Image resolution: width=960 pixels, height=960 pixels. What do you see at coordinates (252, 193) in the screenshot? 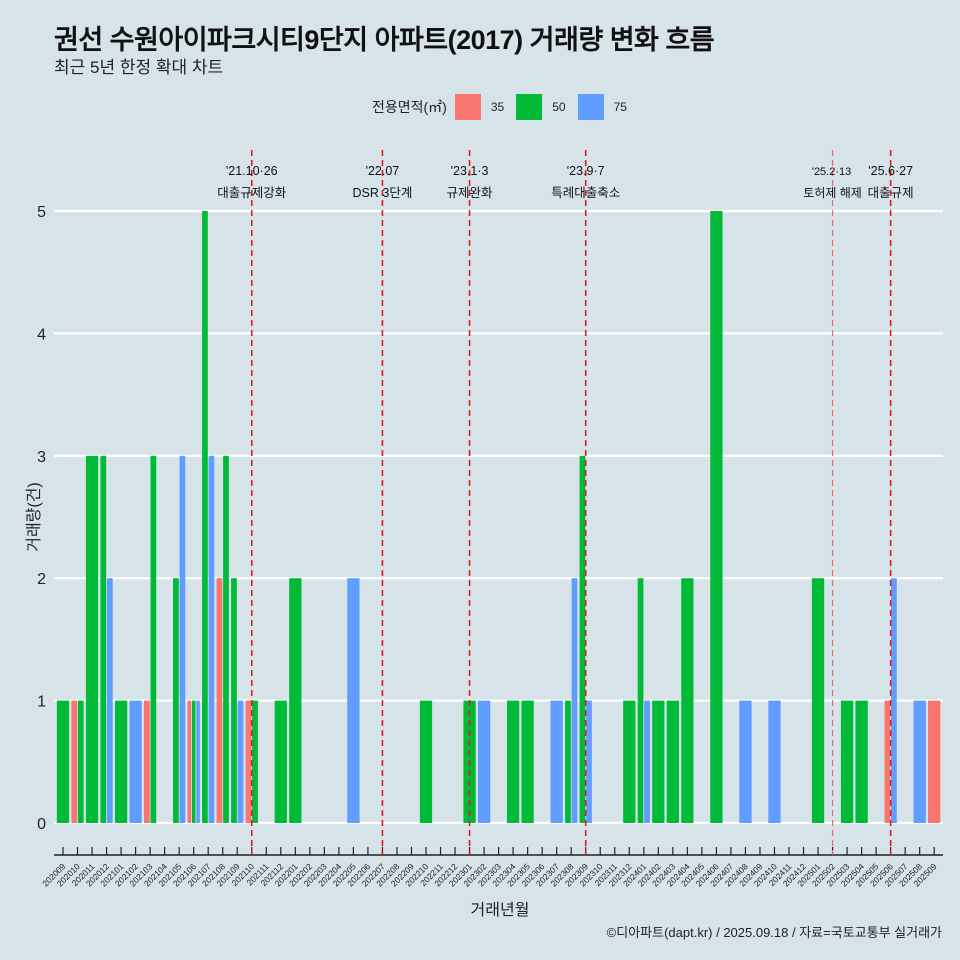
I see `event-label-202110: 대출규제강화` at bounding box center [252, 193].